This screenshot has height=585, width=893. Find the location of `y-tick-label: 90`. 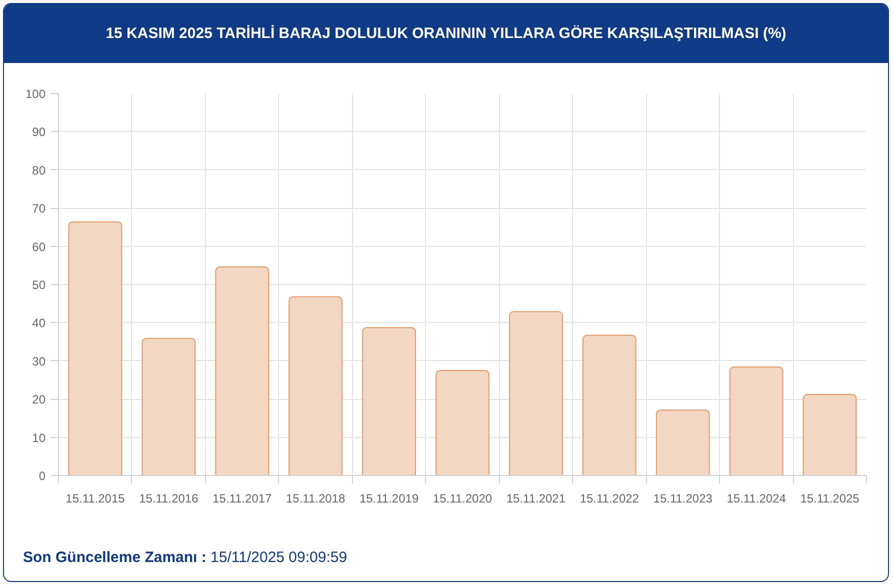

y-tick-label: 90 is located at coordinates (39, 132).